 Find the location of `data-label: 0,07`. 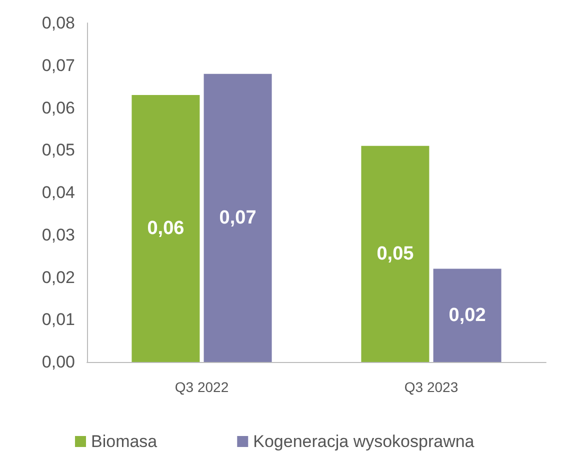

data-label: 0,07 is located at coordinates (237, 217).